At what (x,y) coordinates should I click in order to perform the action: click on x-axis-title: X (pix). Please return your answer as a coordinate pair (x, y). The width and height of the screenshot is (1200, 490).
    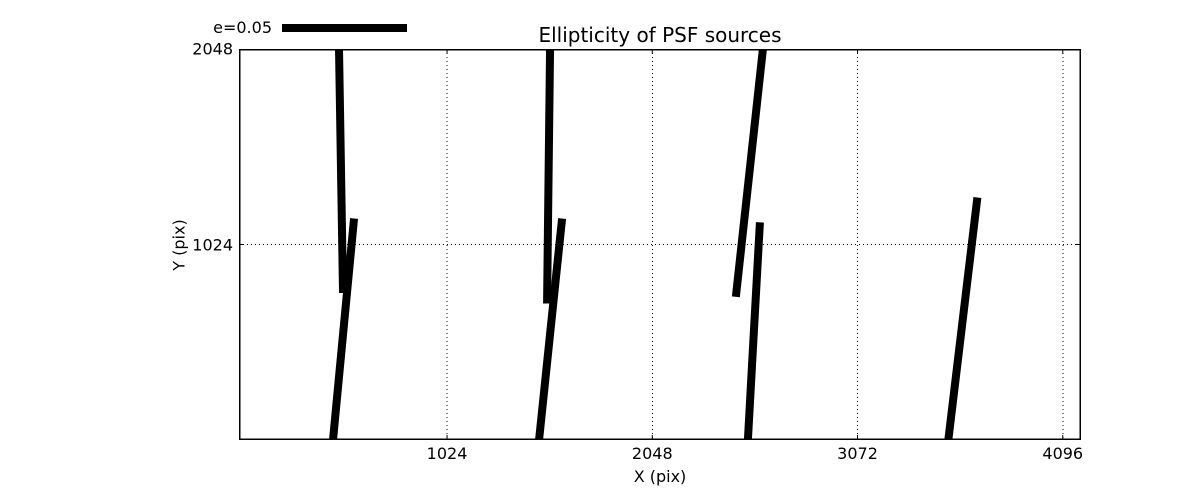
    Looking at the image, I should click on (660, 476).